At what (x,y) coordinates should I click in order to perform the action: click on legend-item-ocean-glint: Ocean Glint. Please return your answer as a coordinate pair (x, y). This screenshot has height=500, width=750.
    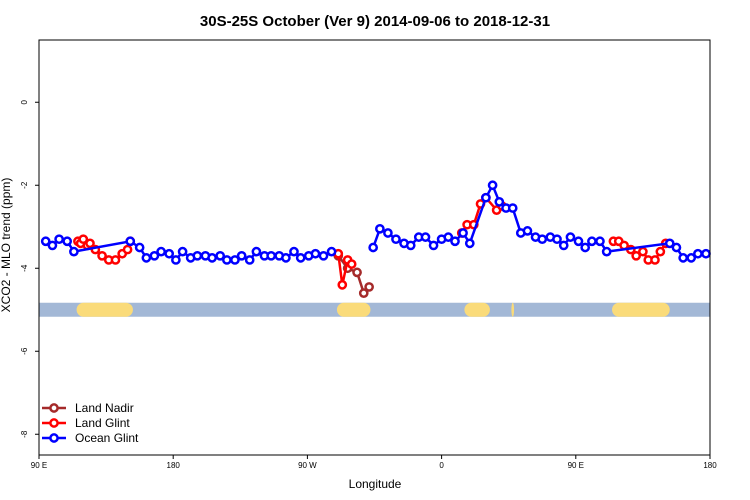
    Looking at the image, I should click on (90, 438).